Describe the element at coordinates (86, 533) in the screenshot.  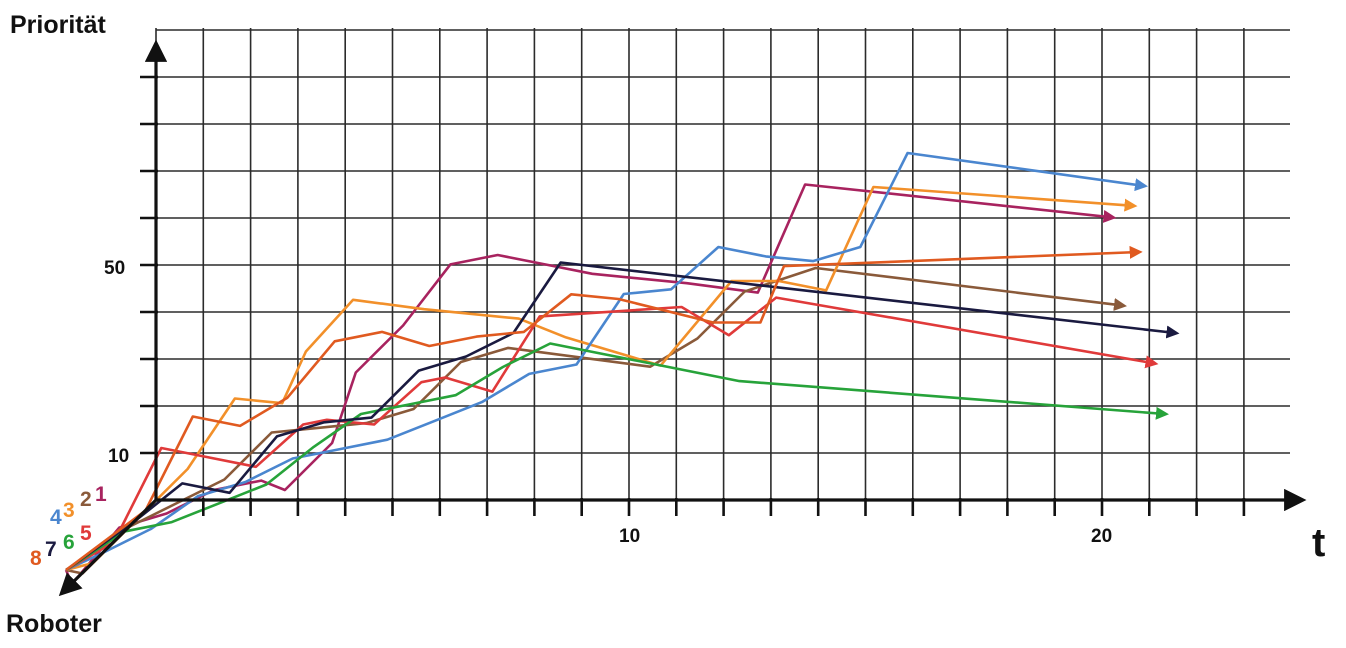
I see `robot-label-5: 5` at that location.